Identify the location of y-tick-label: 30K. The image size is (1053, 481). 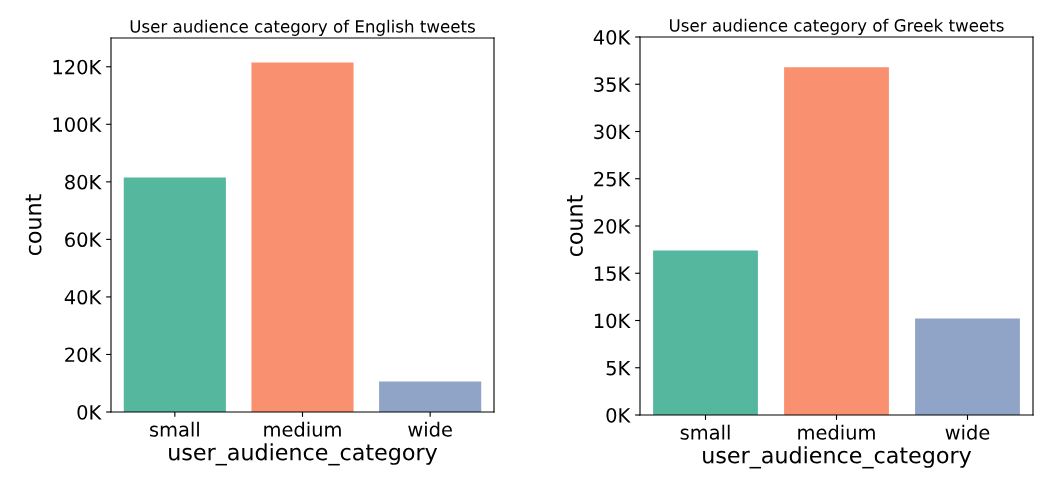
(612, 132).